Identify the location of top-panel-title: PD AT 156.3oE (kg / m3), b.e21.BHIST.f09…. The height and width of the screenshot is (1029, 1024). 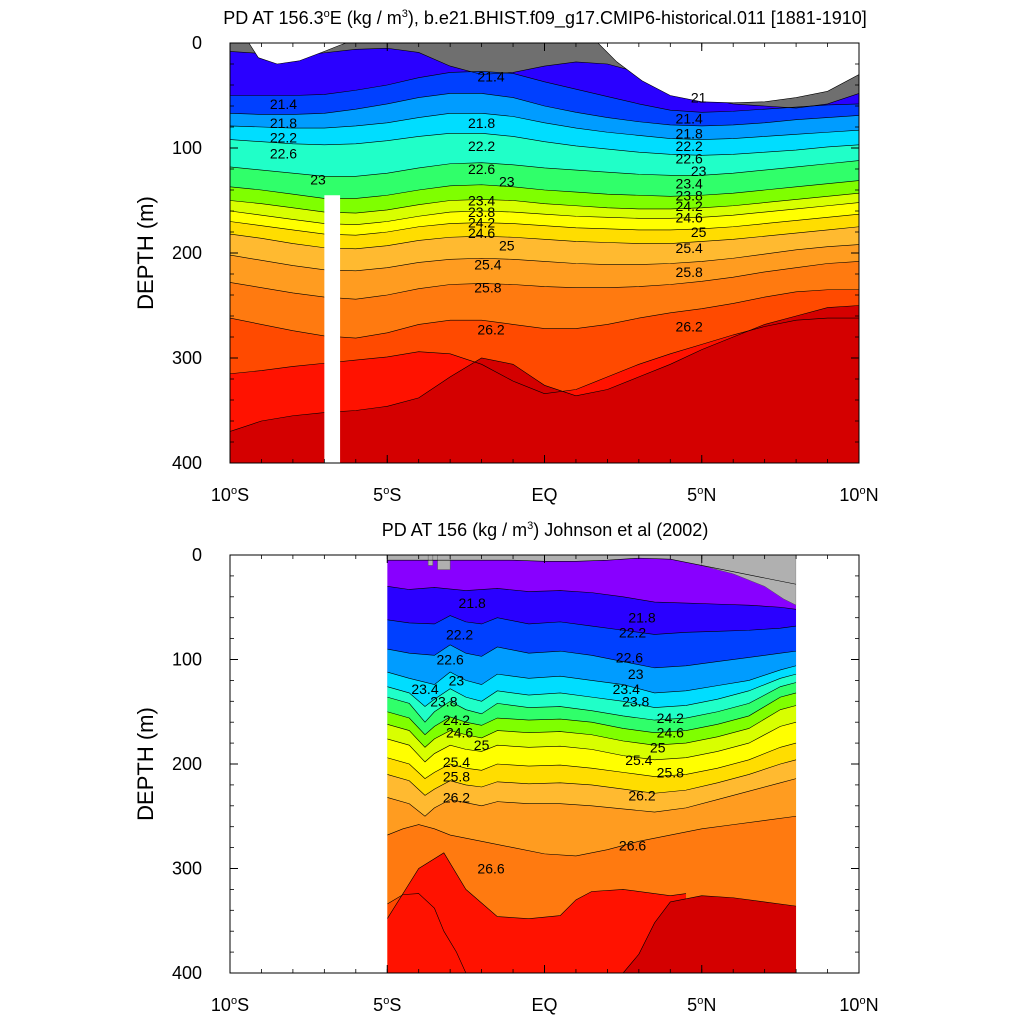
(545, 18).